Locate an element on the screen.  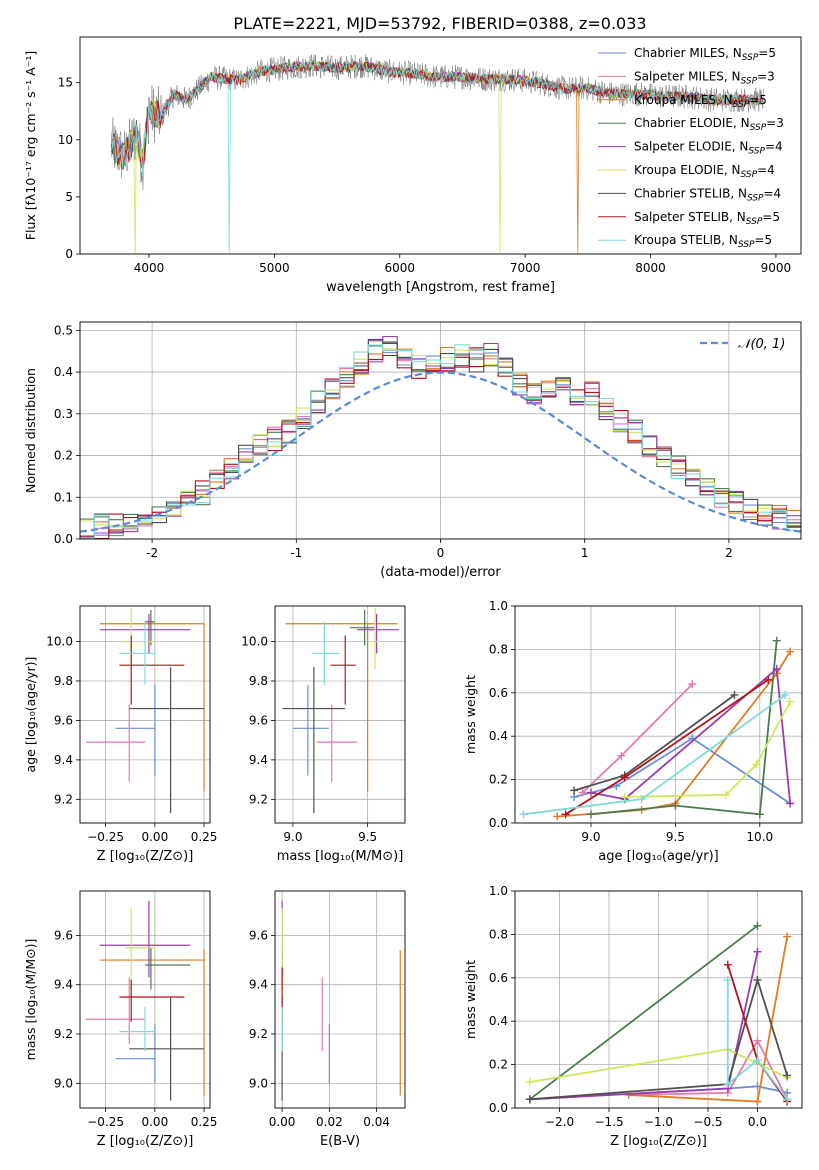
mass-vs-extinction-panel: 0.00 0.02 0.04 9.0 9.2 9.4 9.6 E(B-V) is located at coordinates (327, 1019).